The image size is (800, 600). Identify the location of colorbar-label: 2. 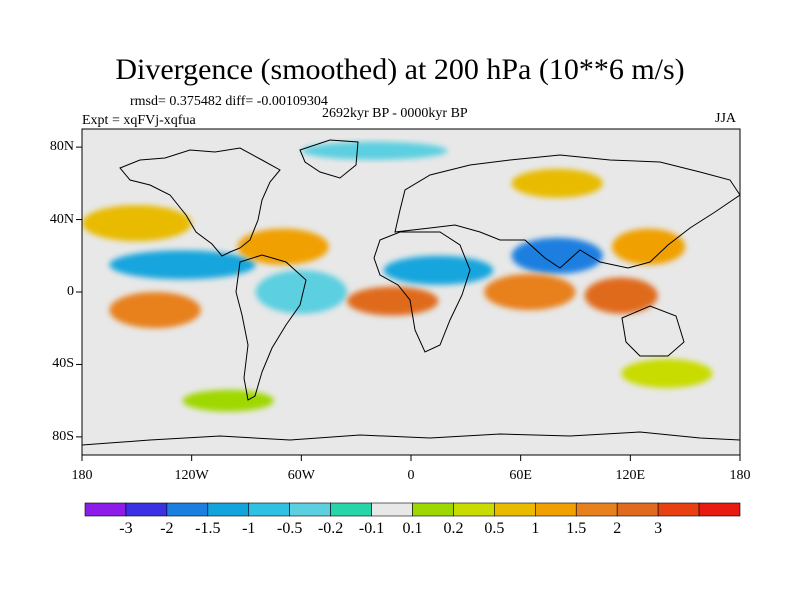
(617, 528).